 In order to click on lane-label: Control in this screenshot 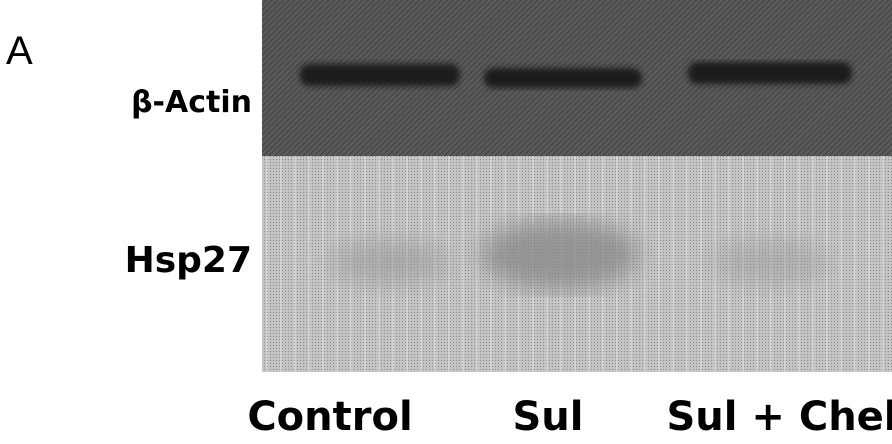, I will do `click(329, 417)`.